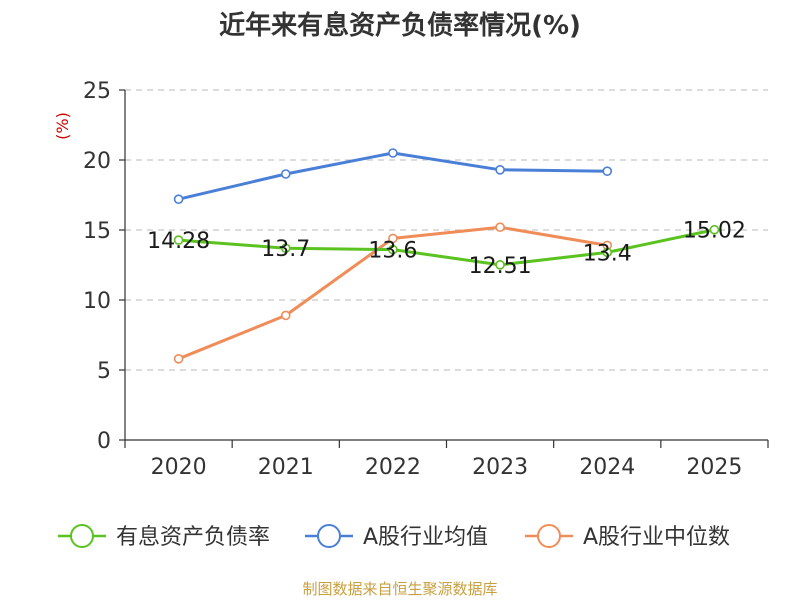 The height and width of the screenshot is (600, 800). I want to click on legend-item-1: A股行业均值, so click(396, 537).